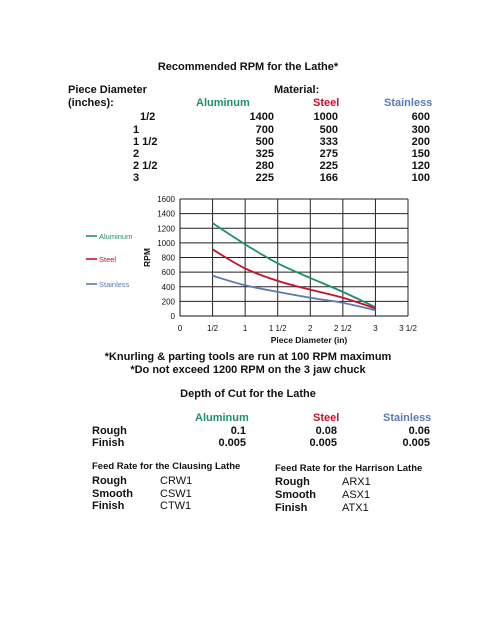  What do you see at coordinates (169, 272) in the screenshot?
I see `y-tick-label: 600` at bounding box center [169, 272].